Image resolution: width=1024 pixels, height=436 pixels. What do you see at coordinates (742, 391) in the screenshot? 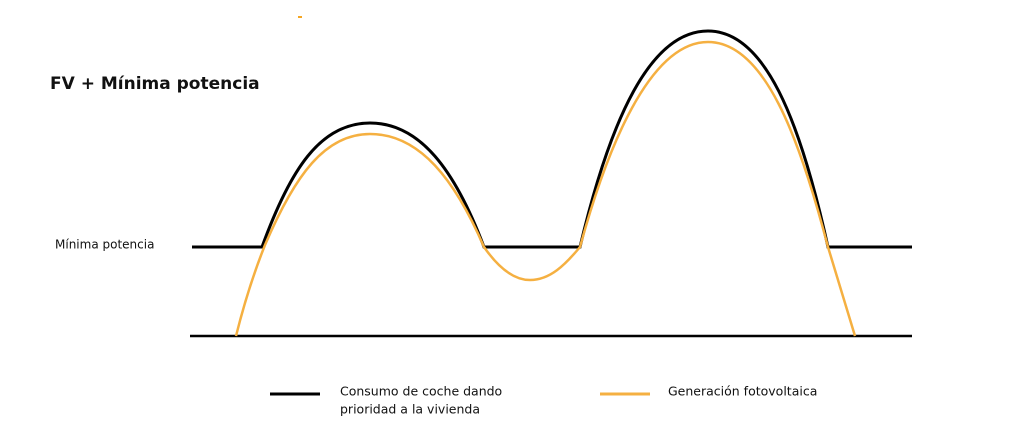
I see `legend-label: Generación fotovoltaica` at bounding box center [742, 391].